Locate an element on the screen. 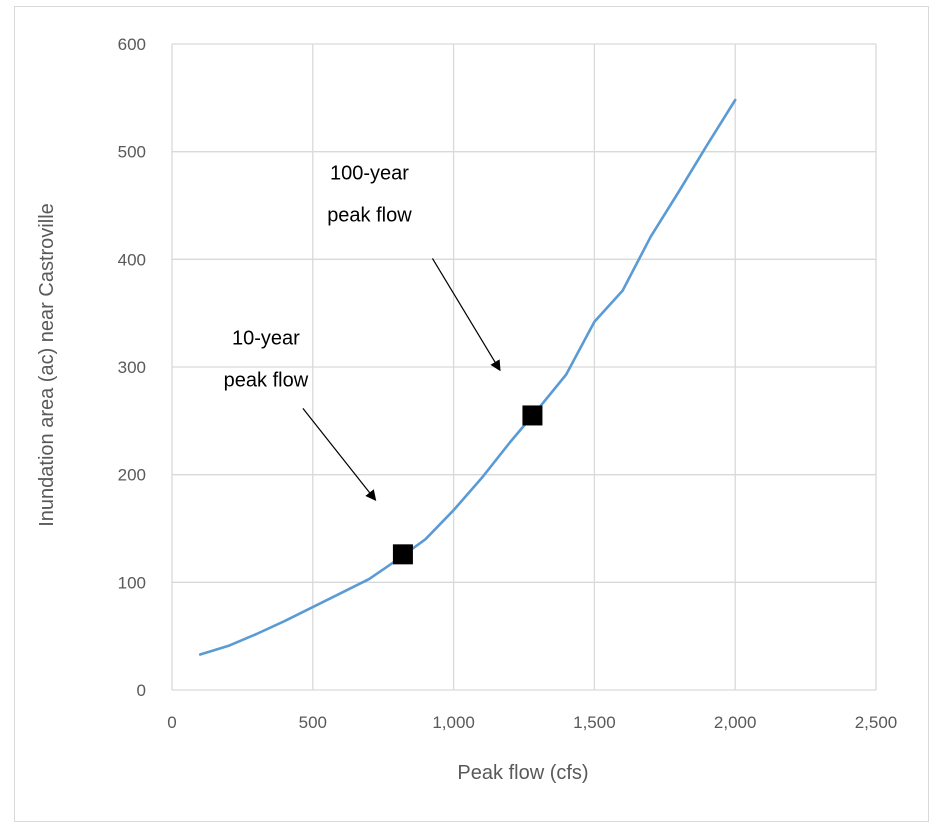 This screenshot has width=930, height=823. annotation-text: 100-year is located at coordinates (369, 173).